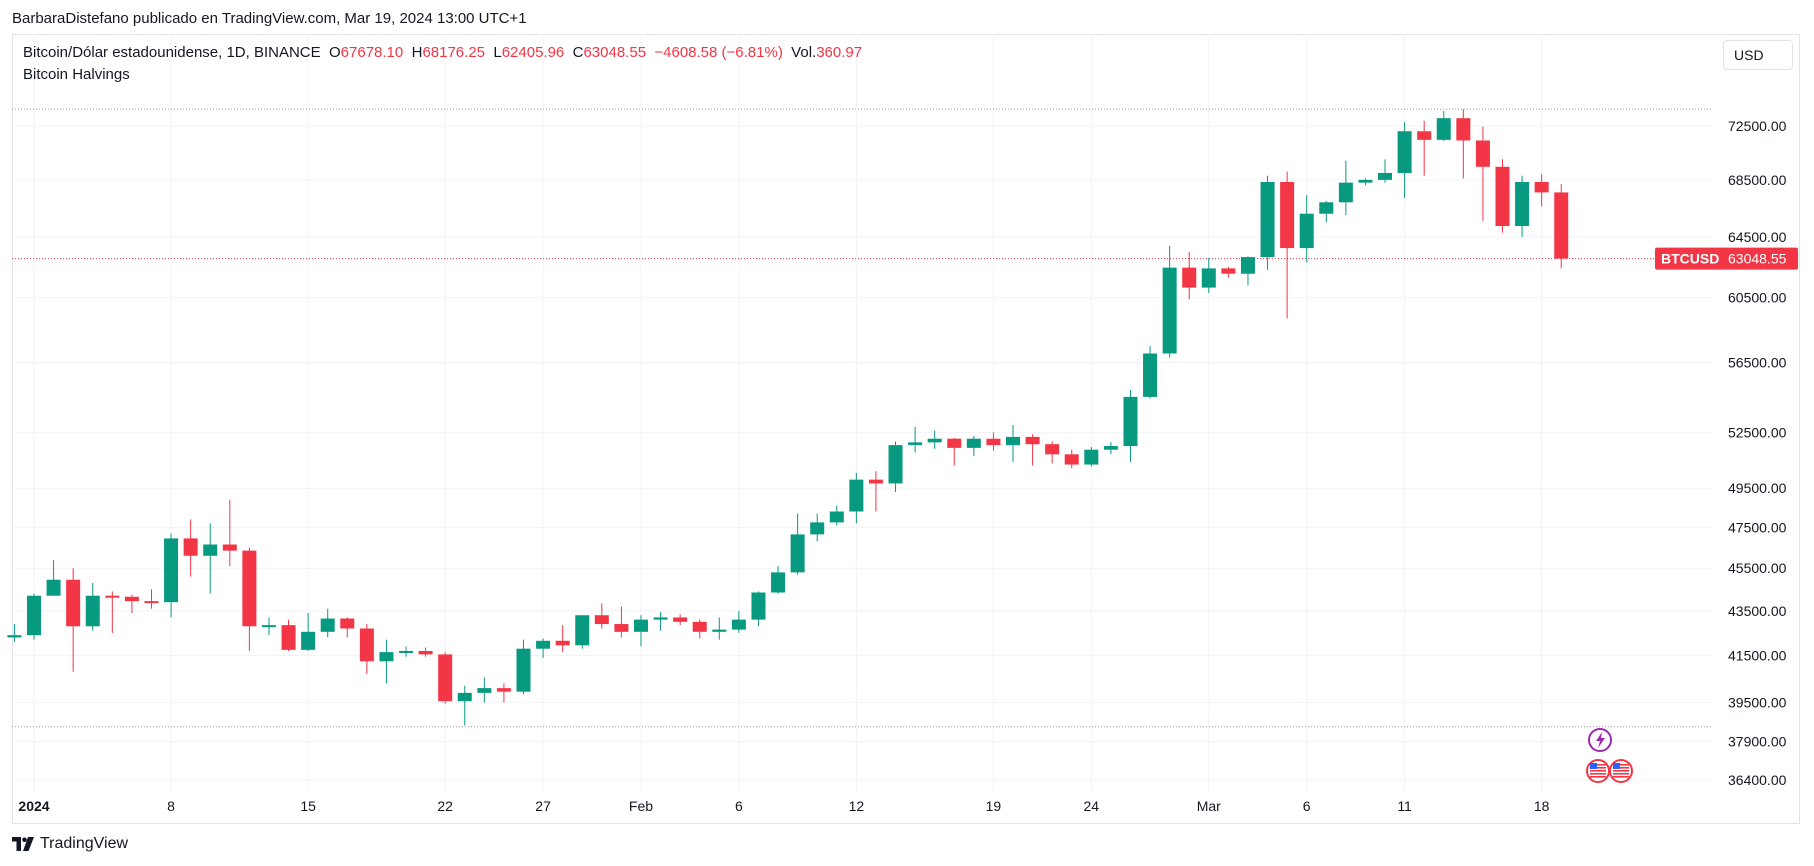 The image size is (1814, 866). What do you see at coordinates (839, 52) in the screenshot?
I see `volume-value: 360.97` at bounding box center [839, 52].